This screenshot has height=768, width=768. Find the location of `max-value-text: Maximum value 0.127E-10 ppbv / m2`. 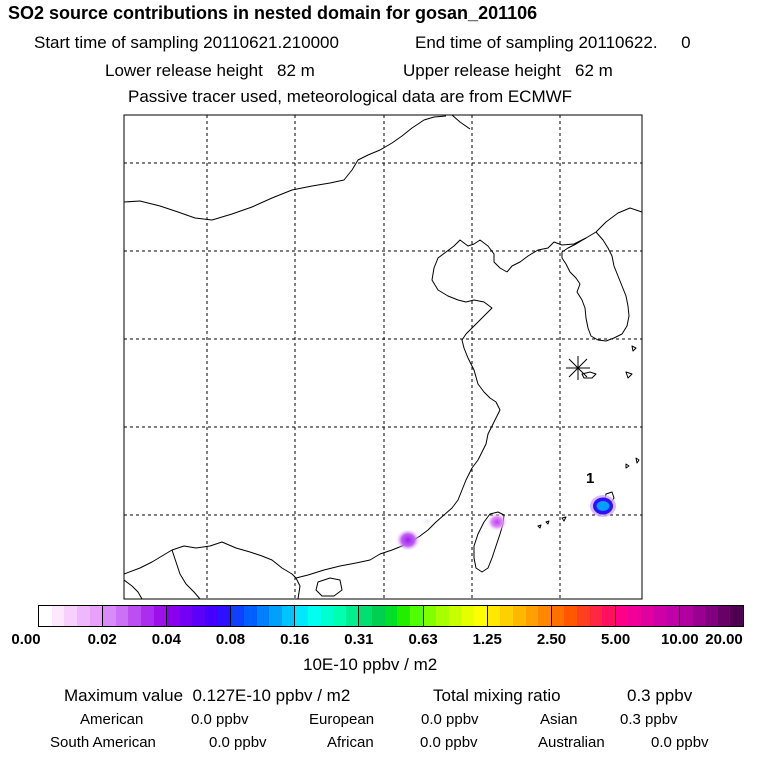

max-value-text: Maximum value 0.127E-10 ppbv / m2 is located at coordinates (207, 695).